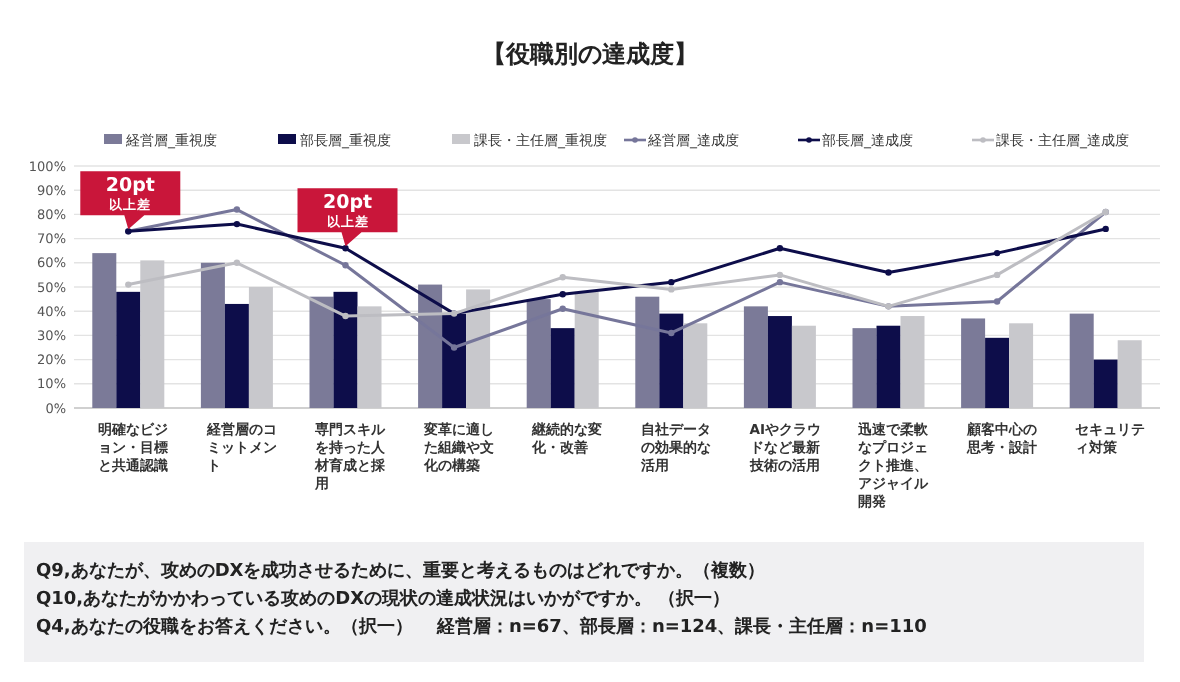 The width and height of the screenshot is (1180, 682). What do you see at coordinates (481, 627) in the screenshot?
I see `text: Q4,あなたの役職をお答えください。（択一） 経営層：n=67、部長層：n=124、課長・主任層：n=110` at bounding box center [481, 627].